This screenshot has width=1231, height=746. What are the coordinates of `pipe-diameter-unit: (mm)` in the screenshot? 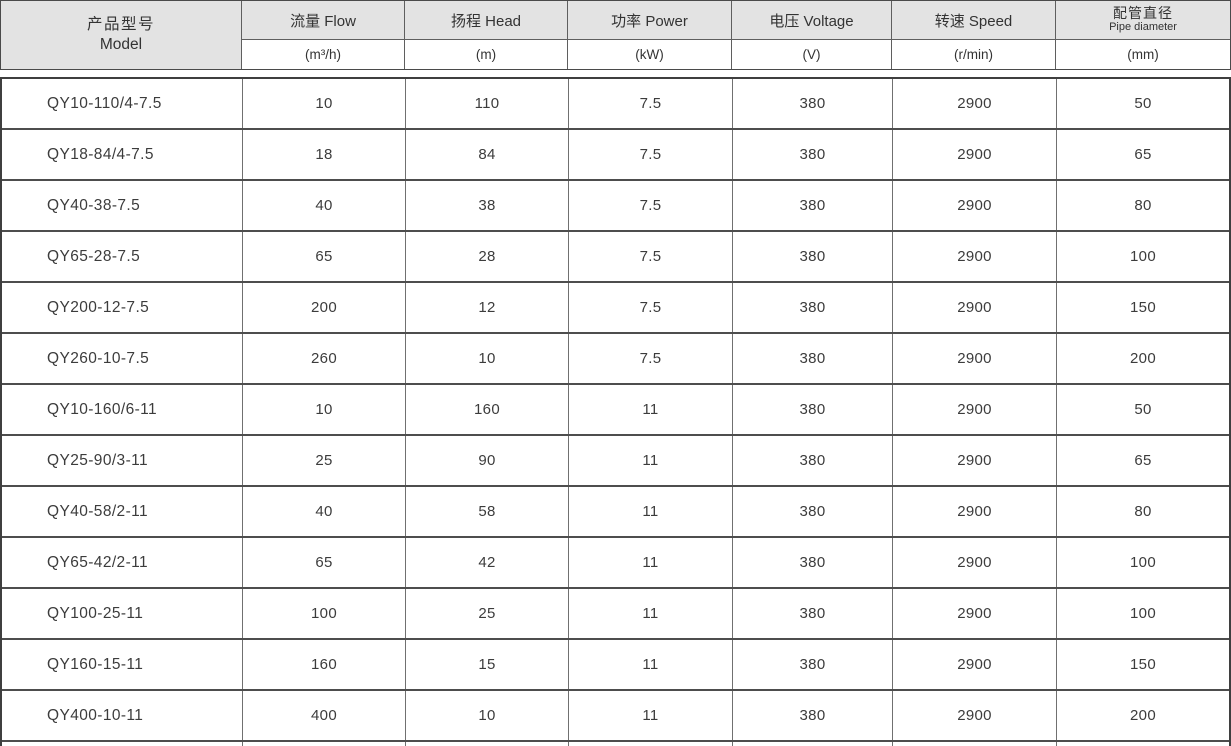 It's located at (1143, 54).